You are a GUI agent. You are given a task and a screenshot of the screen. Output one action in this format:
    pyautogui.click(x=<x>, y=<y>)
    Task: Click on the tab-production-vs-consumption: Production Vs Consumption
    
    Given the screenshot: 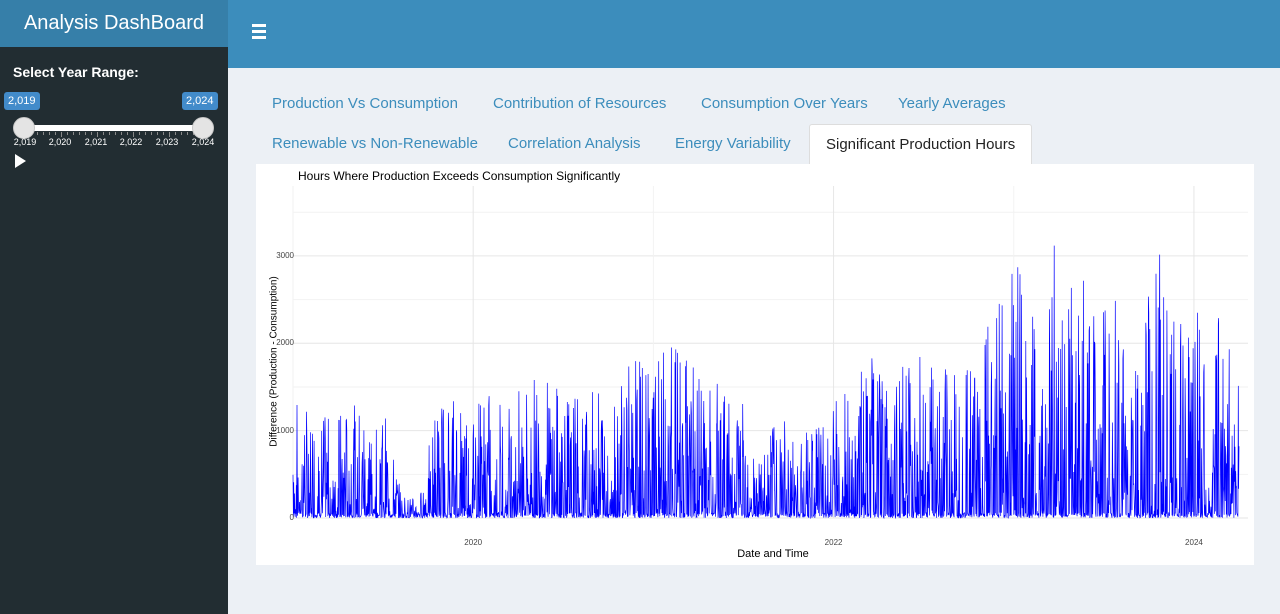 What is the action you would take?
    pyautogui.click(x=365, y=103)
    